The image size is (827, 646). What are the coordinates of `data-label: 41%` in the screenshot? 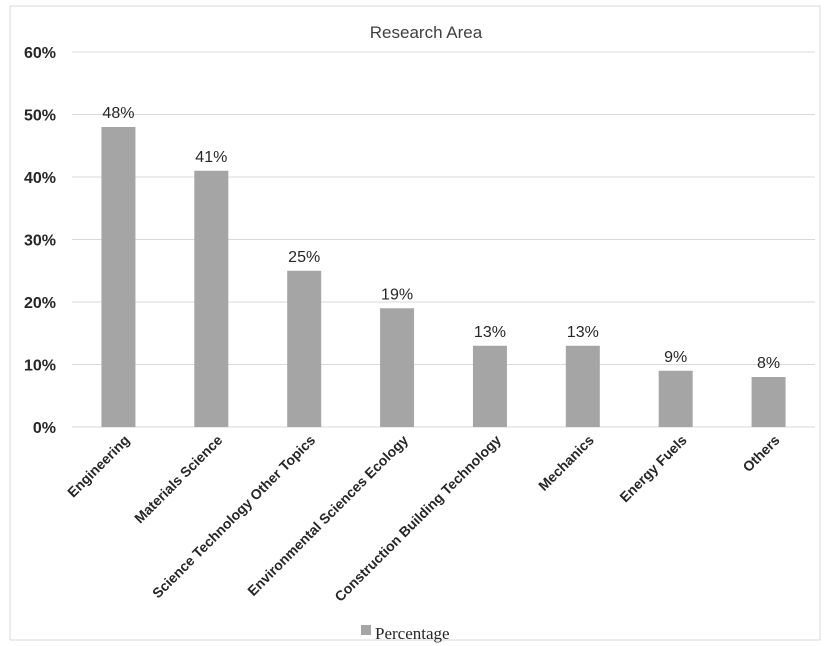 It's located at (211, 157).